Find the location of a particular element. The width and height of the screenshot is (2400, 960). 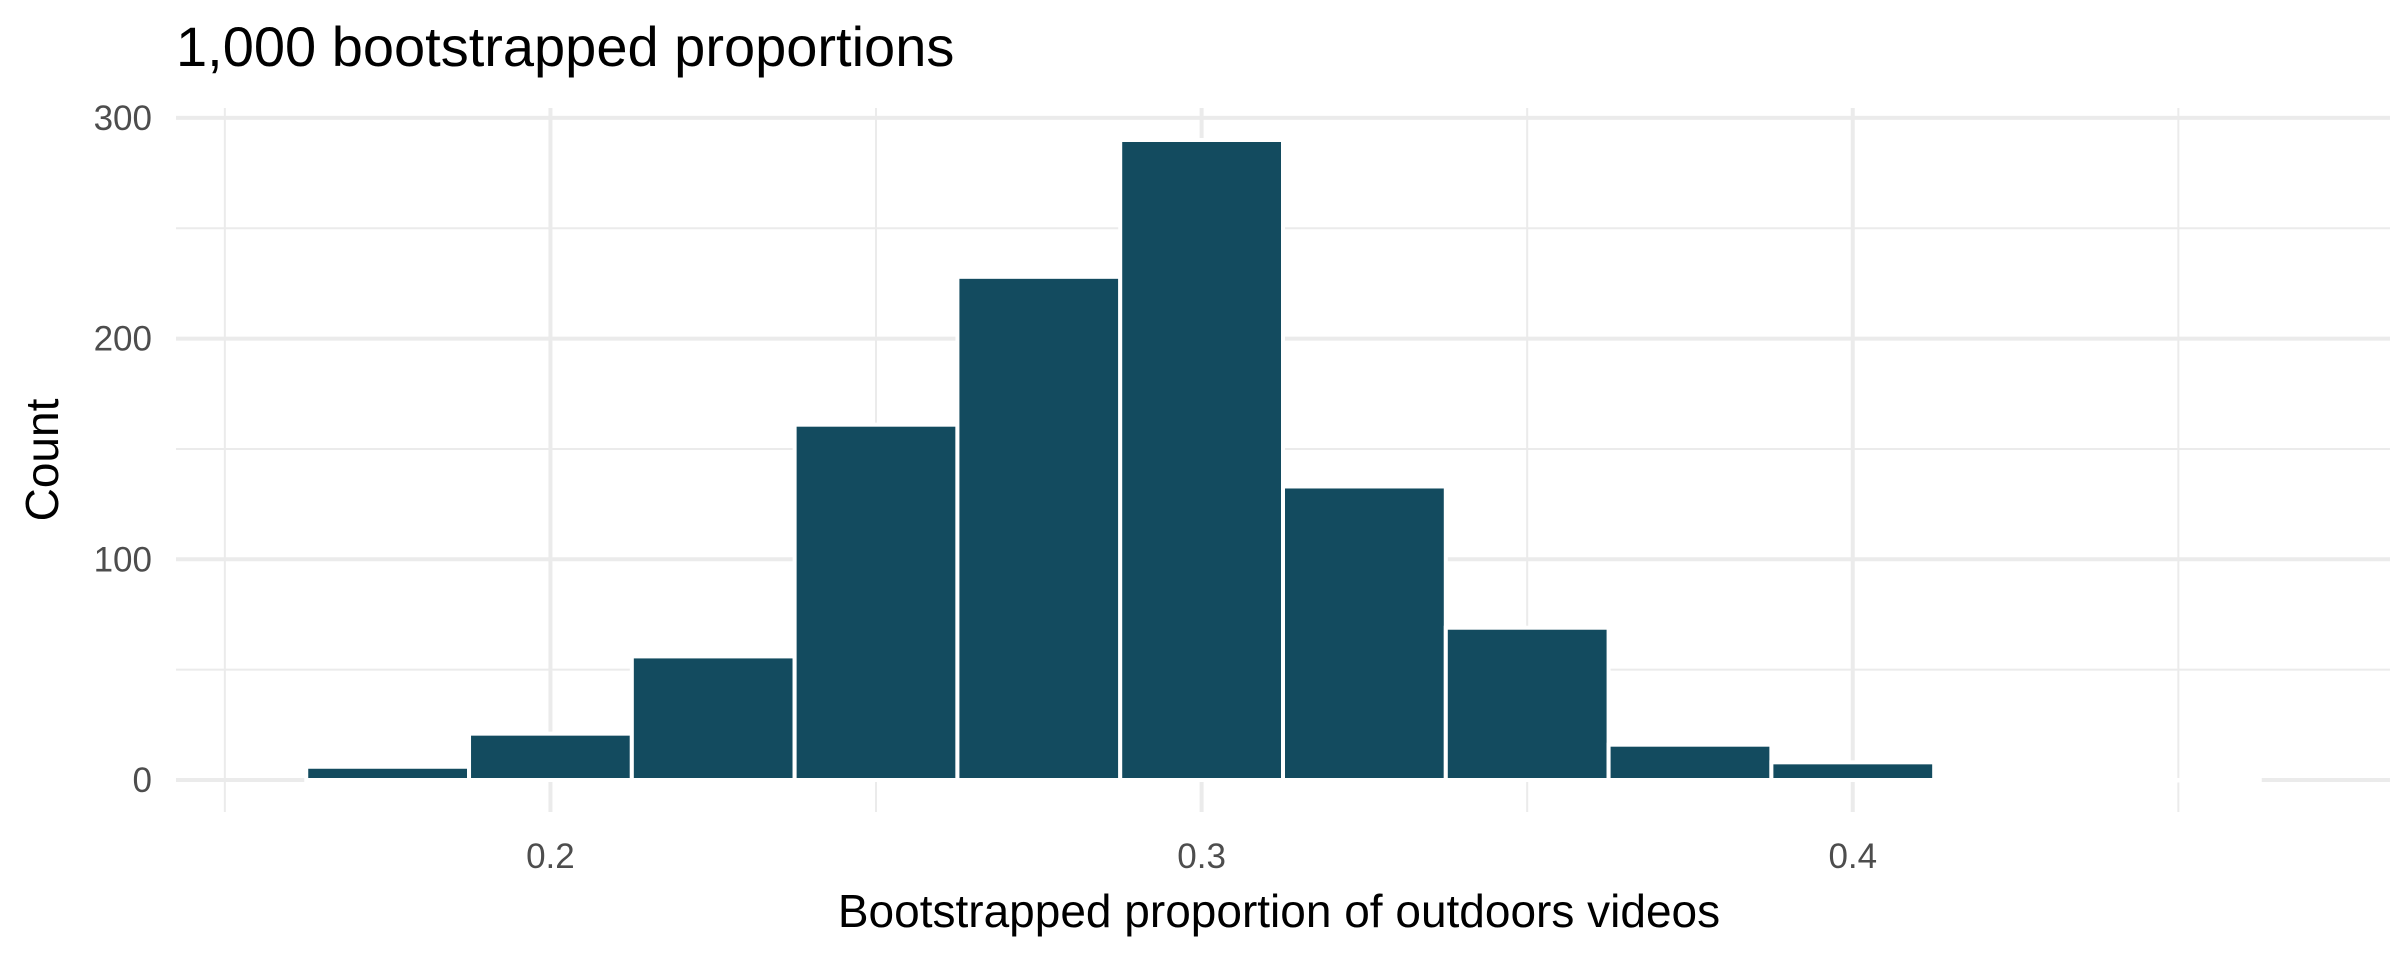

y-axis-title: Count is located at coordinates (42, 459).